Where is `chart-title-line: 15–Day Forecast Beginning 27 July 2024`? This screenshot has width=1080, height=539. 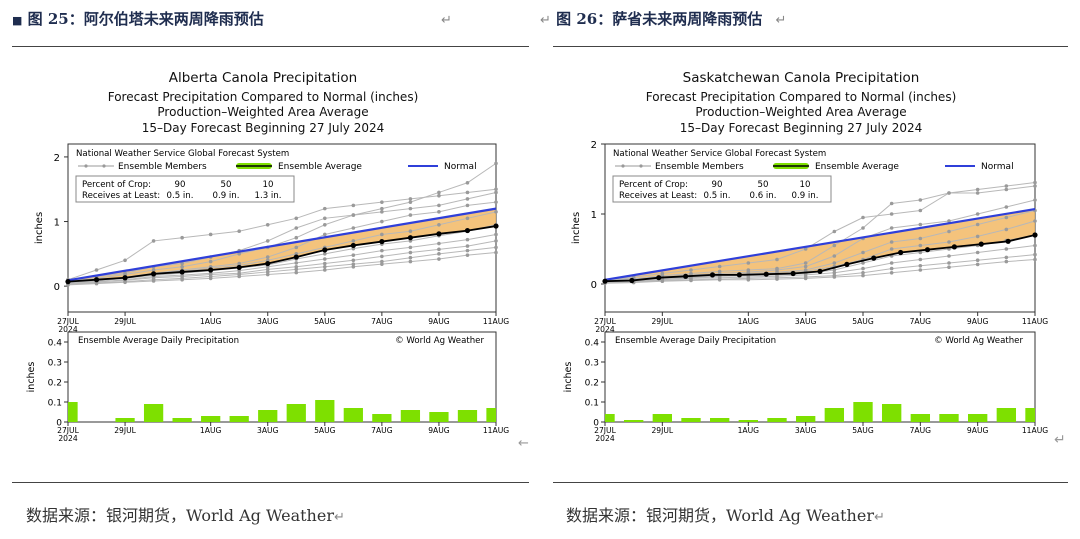 chart-title-line: 15–Day Forecast Beginning 27 July 2024 is located at coordinates (801, 128).